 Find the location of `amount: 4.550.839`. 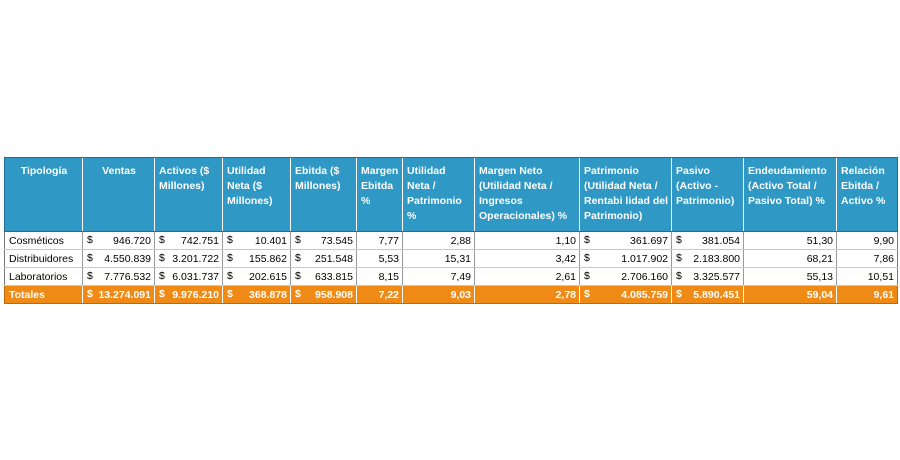

amount: 4.550.839 is located at coordinates (127, 258).